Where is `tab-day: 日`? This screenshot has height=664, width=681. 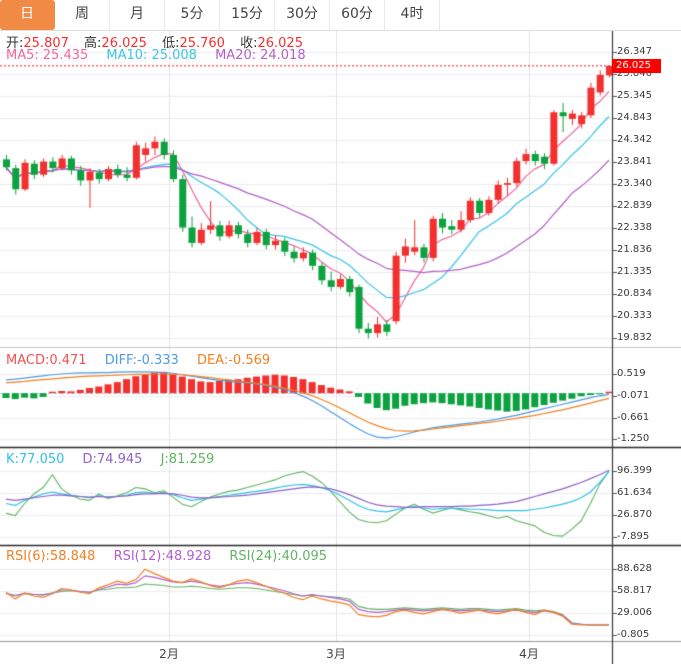
tab-day: 日 is located at coordinates (27, 15).